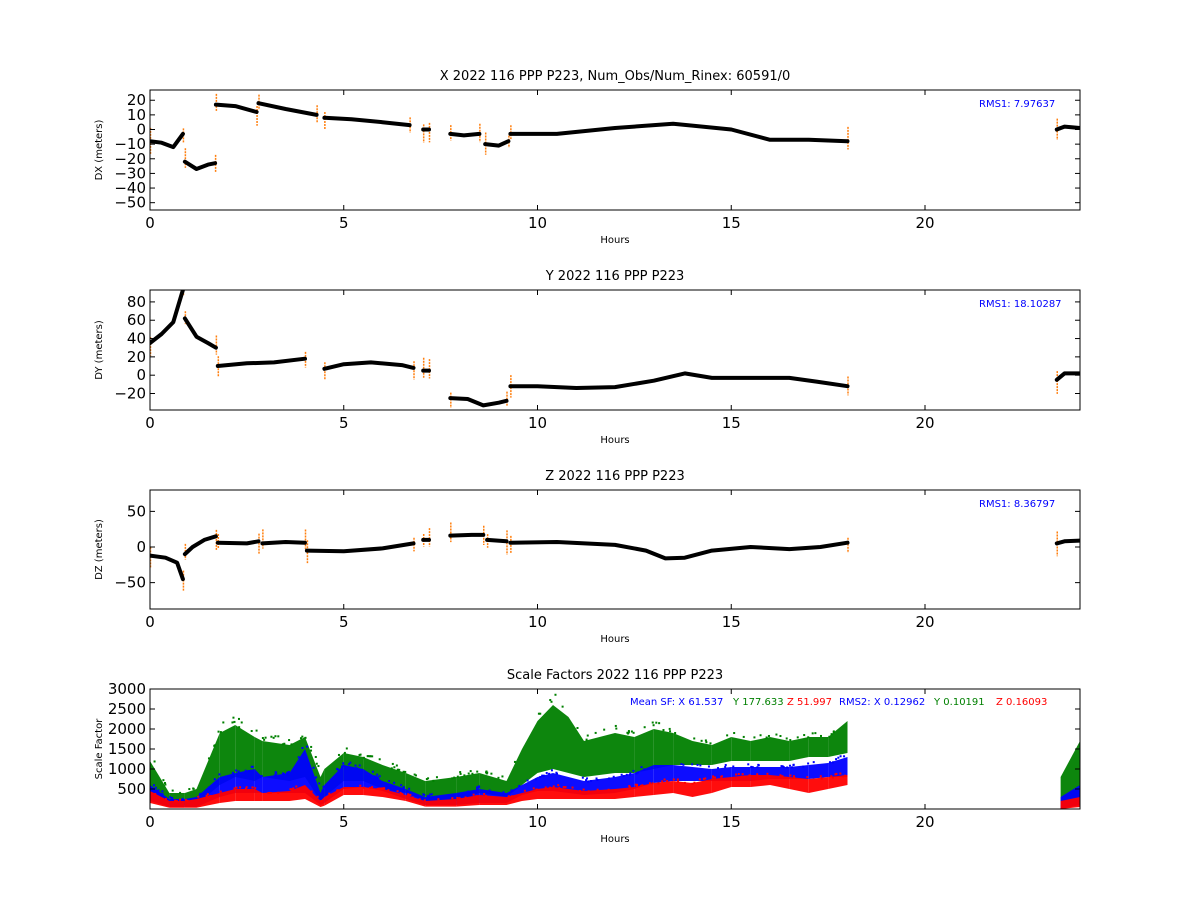 This screenshot has height=900, width=1200. I want to click on y-tick-label: 80, so click(136, 302).